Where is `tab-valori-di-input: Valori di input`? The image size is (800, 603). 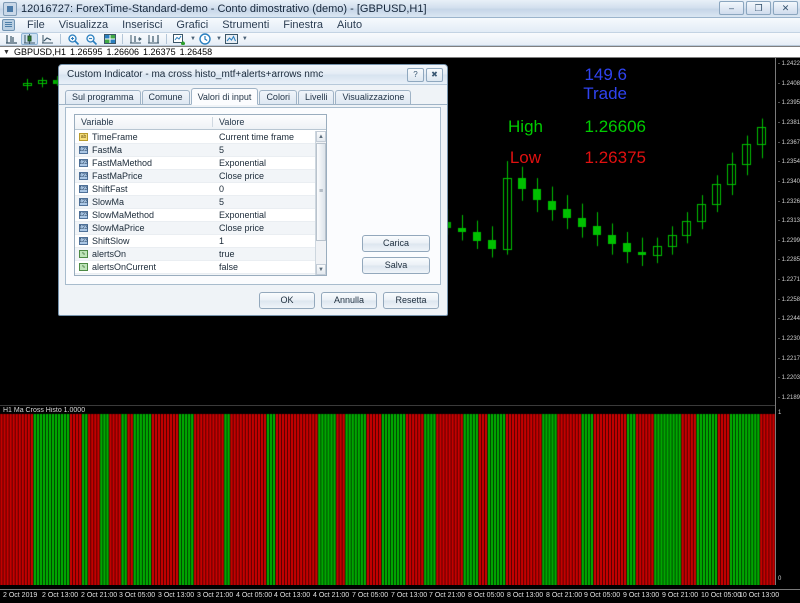 tab-valori-di-input: Valori di input is located at coordinates (224, 96).